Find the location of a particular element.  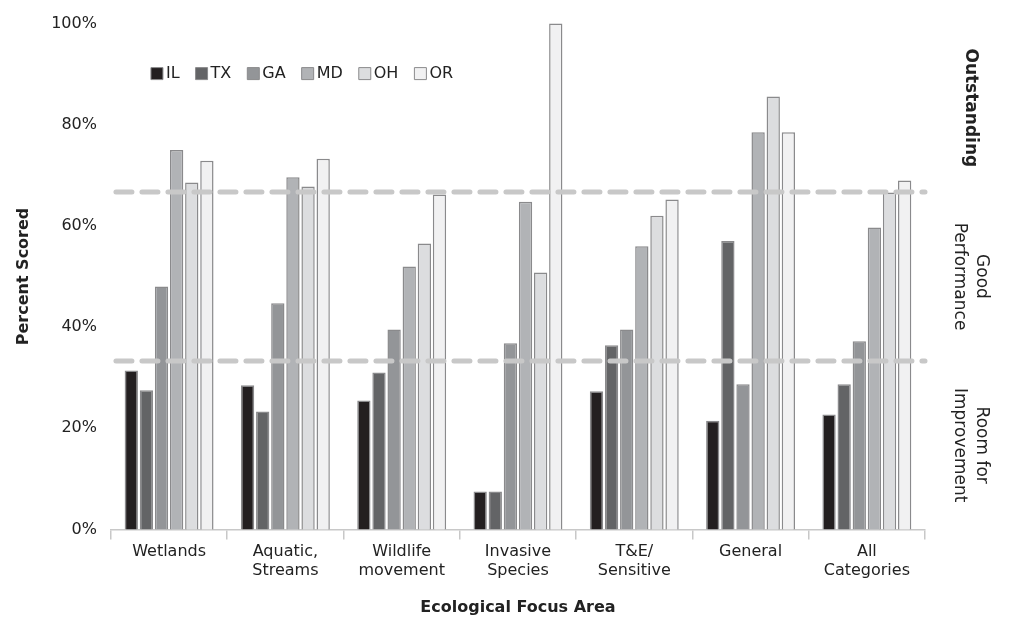

x-tick-label: General is located at coordinates (751, 551).